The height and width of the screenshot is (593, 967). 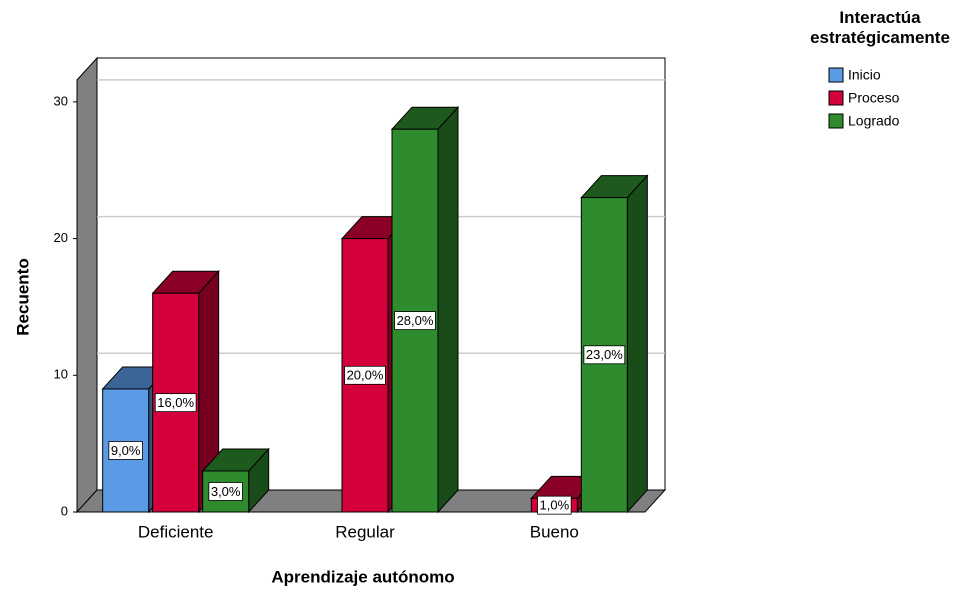 I want to click on legend-title: Interactúa estratégicamente, so click(x=880, y=27).